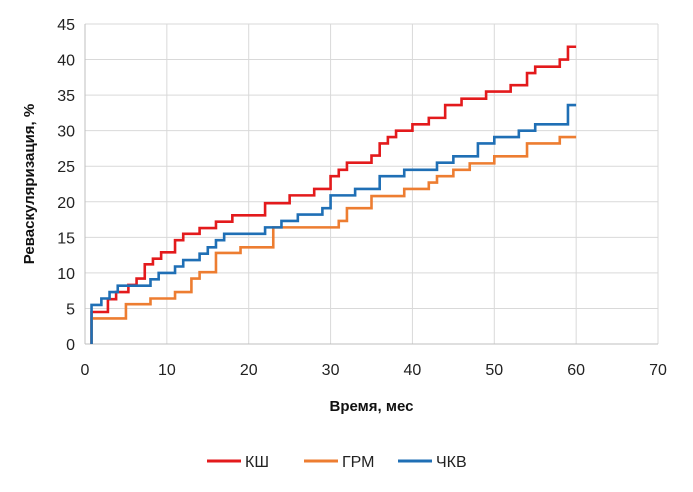 The height and width of the screenshot is (492, 693). I want to click on x-tick-label: 40, so click(413, 370).